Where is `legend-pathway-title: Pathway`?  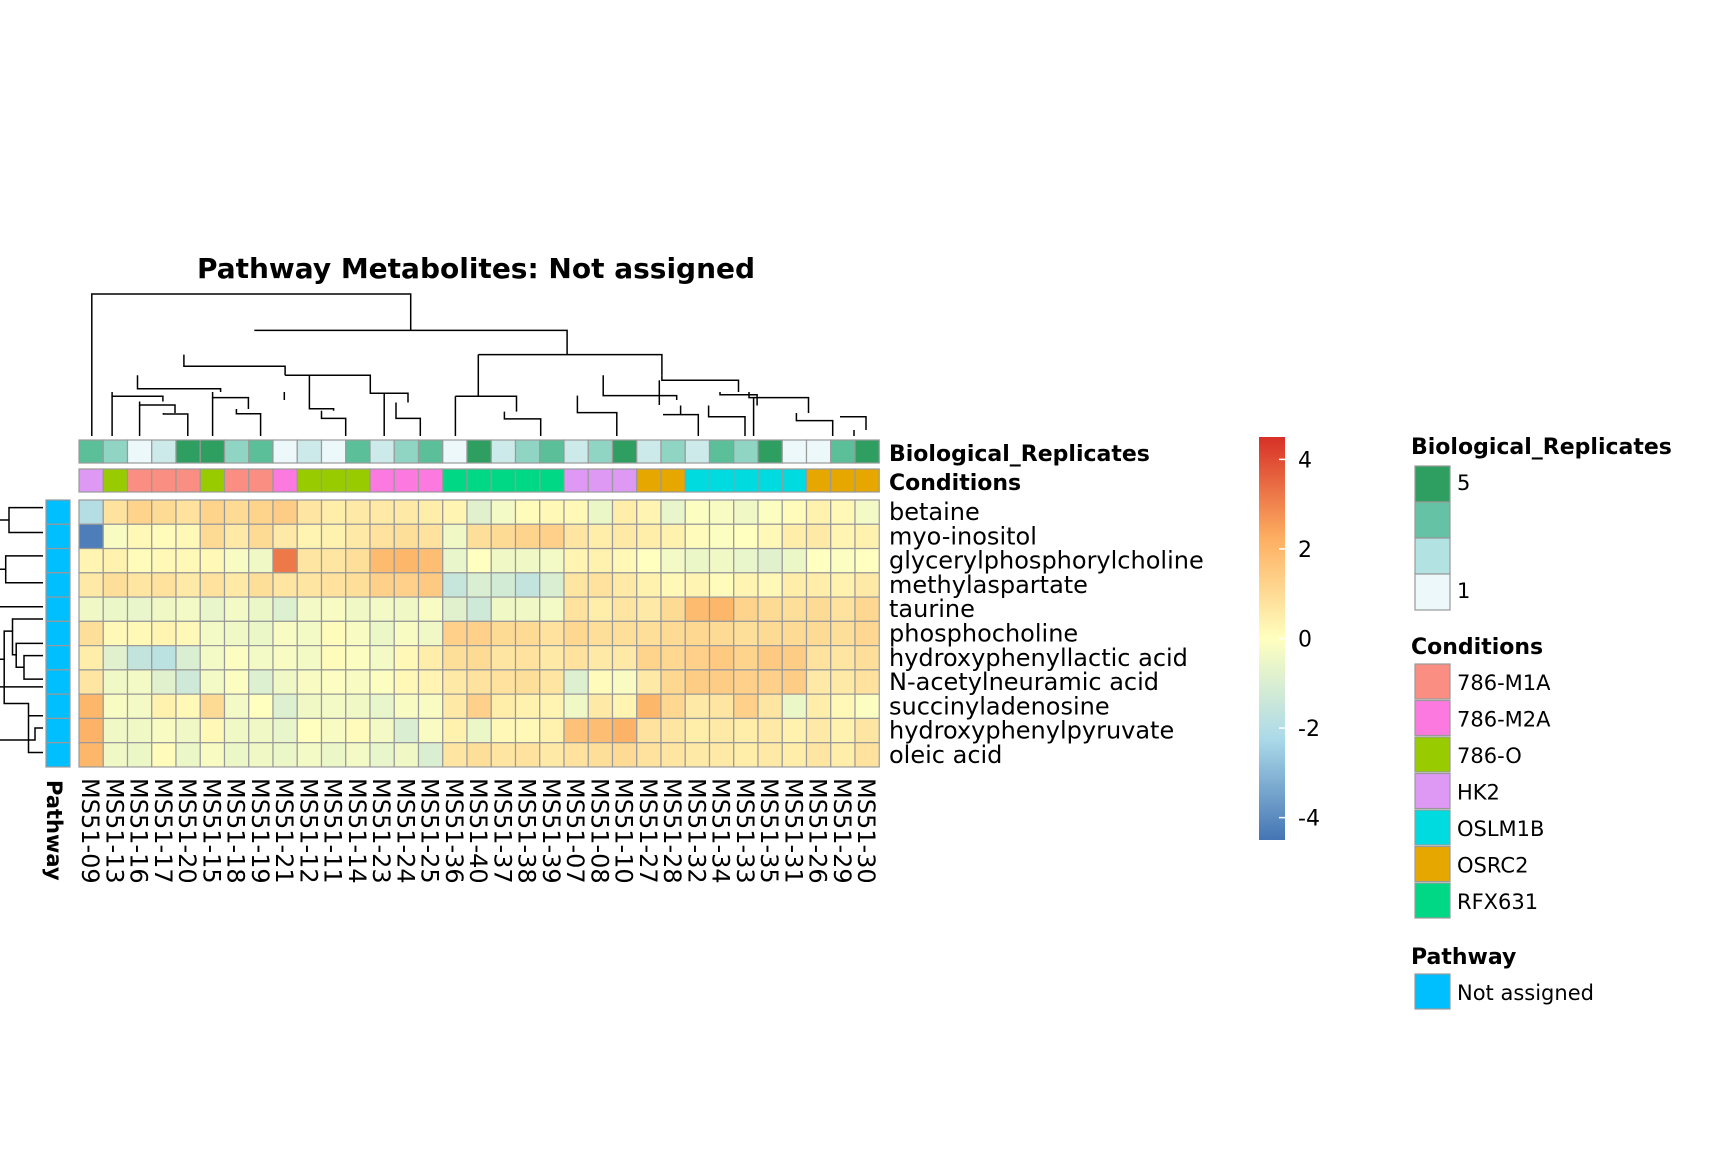
legend-pathway-title: Pathway is located at coordinates (1463, 957).